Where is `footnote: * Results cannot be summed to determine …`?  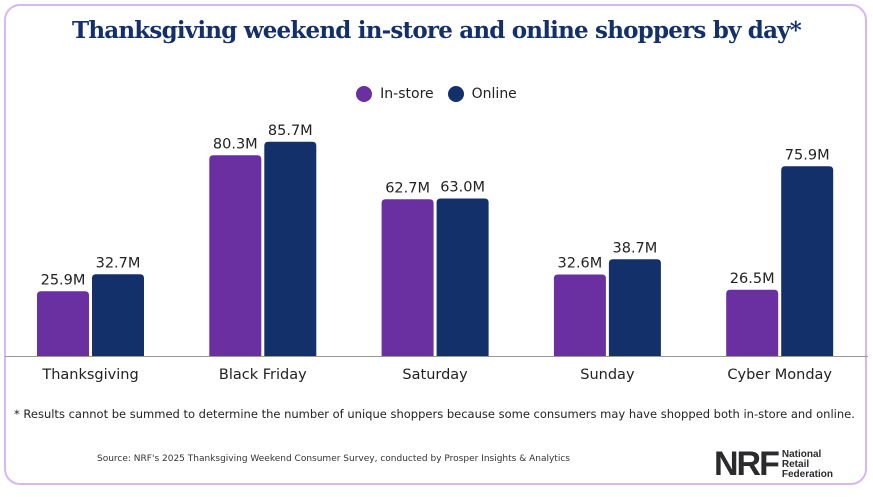 footnote: * Results cannot be summed to determine … is located at coordinates (434, 414).